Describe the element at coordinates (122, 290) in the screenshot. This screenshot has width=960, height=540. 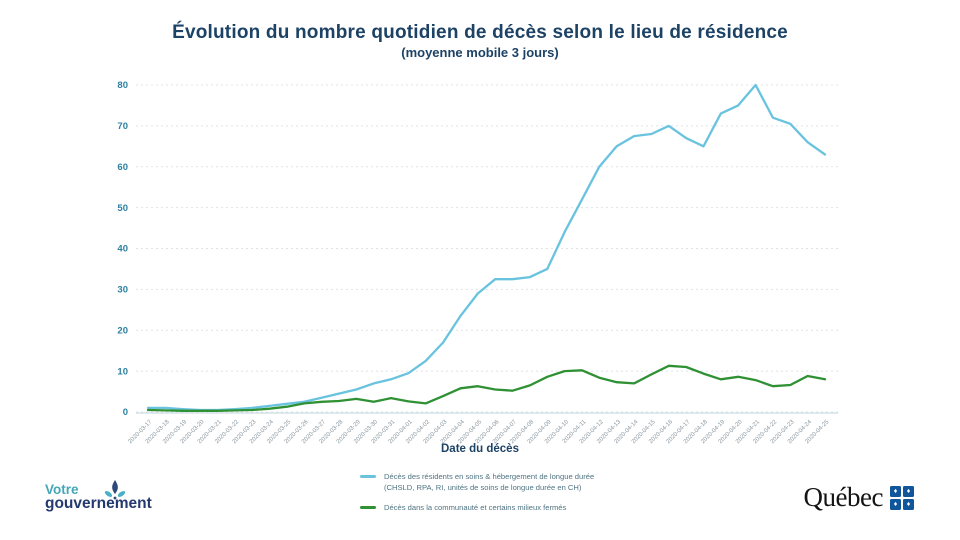
I see `y-tick-label: 30` at that location.